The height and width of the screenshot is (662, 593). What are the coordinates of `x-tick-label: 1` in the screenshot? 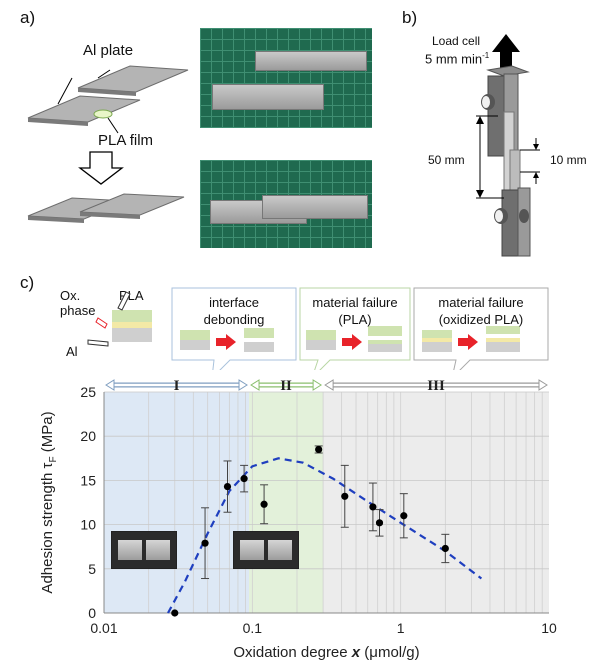 It's located at (401, 628).